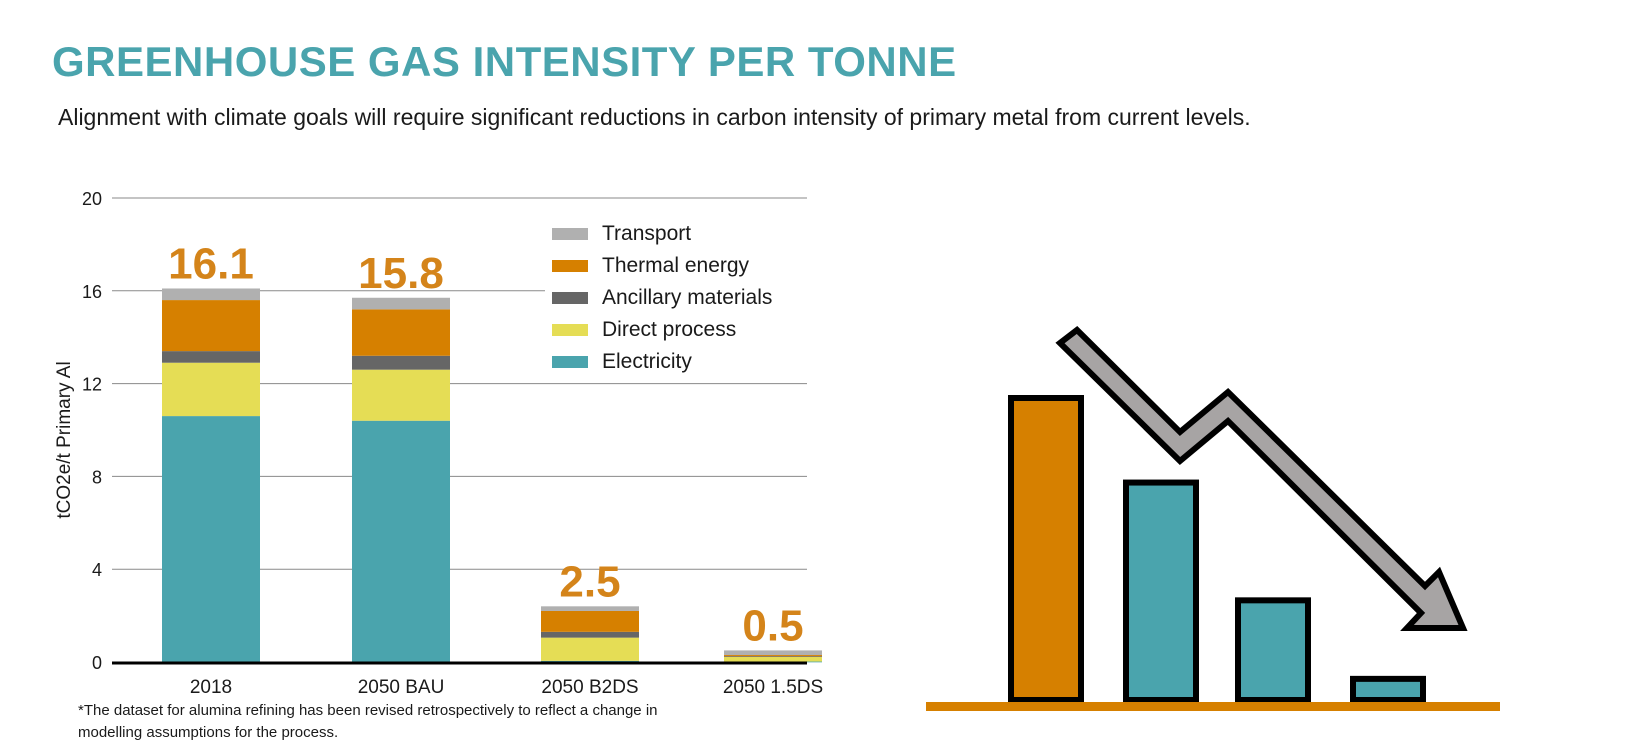  Describe the element at coordinates (647, 361) in the screenshot. I see `legend-label: Electricity` at that location.